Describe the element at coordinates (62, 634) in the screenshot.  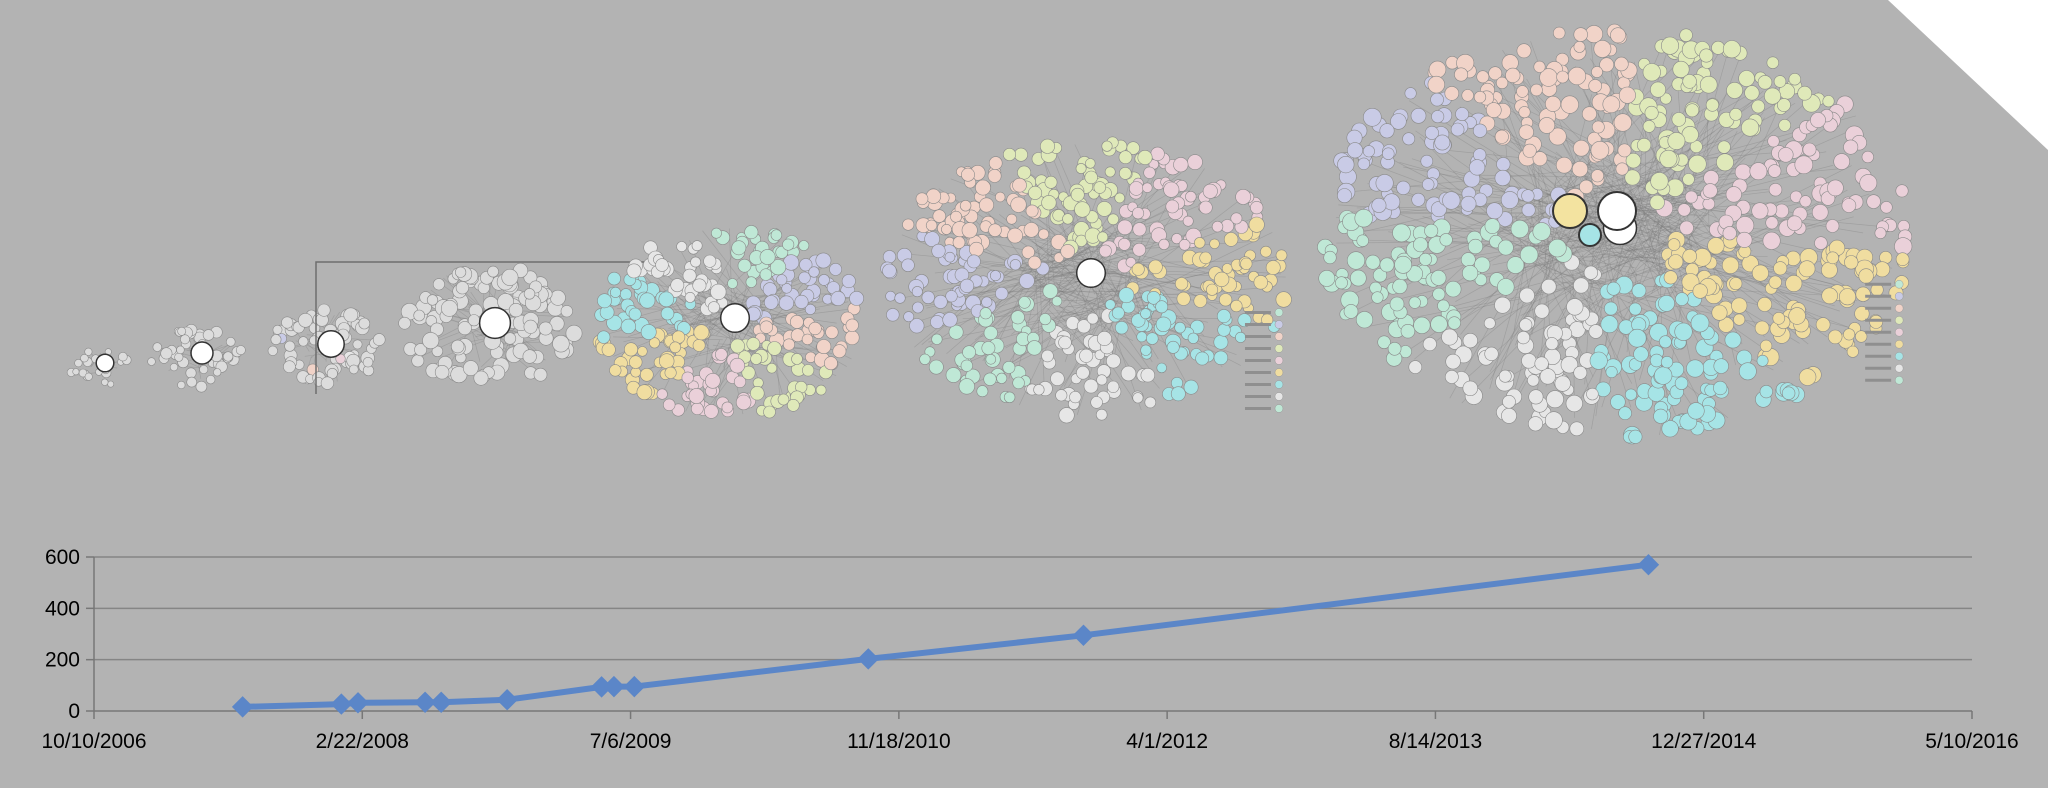
I see `y-tick-labels: 0 200 400 600` at that location.